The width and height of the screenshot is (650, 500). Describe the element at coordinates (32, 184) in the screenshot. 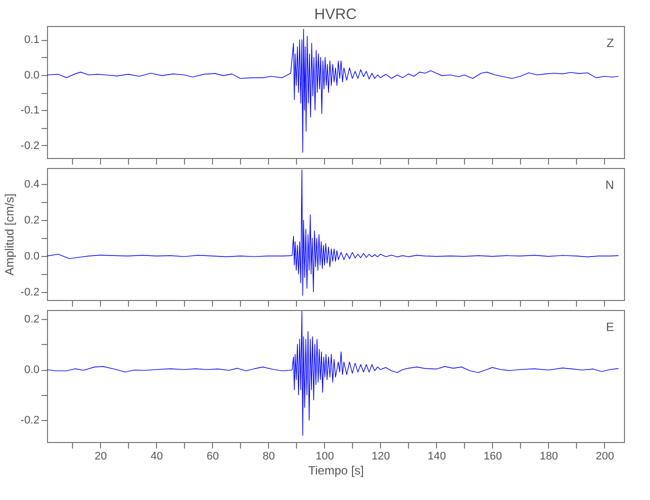

I see `y-tick-label: 0.4` at that location.